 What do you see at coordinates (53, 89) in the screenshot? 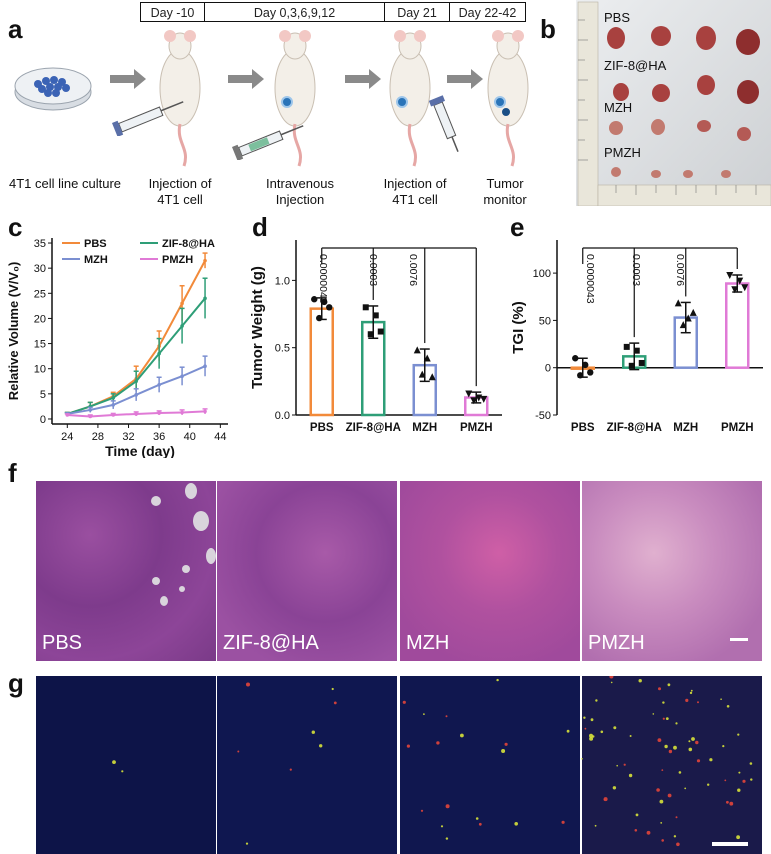
I see `petri-dish-icon` at bounding box center [53, 89].